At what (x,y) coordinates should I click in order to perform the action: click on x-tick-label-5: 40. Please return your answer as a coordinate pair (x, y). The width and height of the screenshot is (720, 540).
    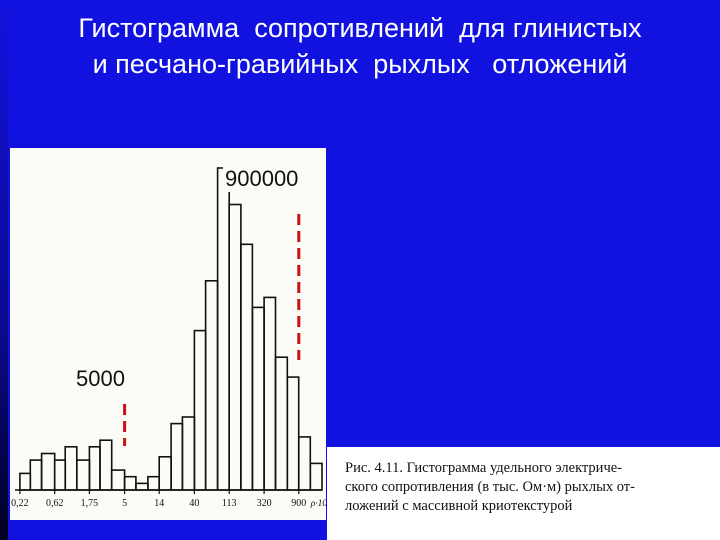
    Looking at the image, I should click on (194, 503).